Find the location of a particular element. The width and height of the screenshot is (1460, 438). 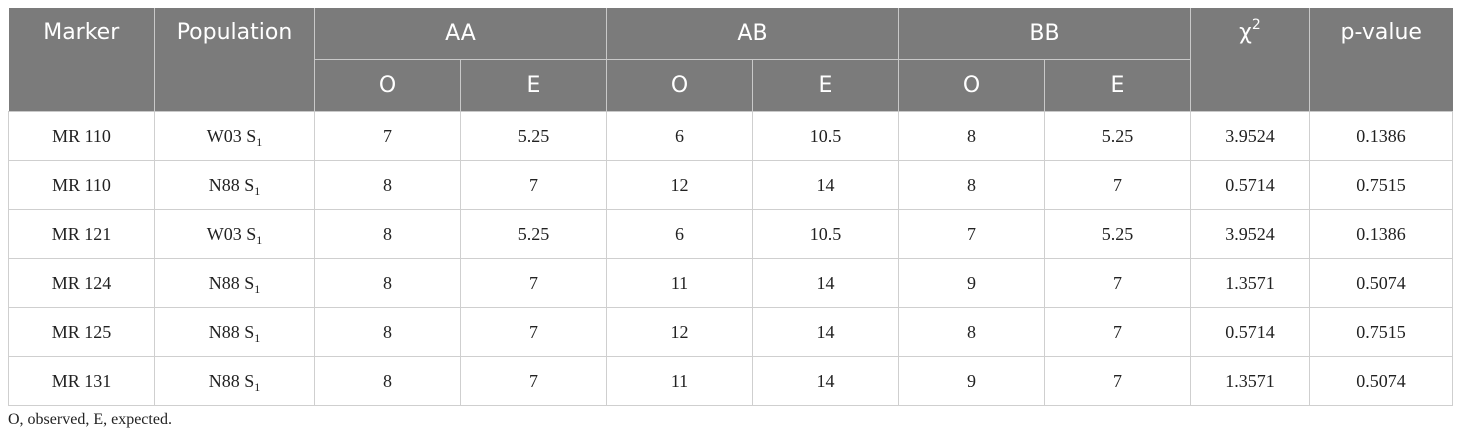

header-ab-observed: O is located at coordinates (679, 85).